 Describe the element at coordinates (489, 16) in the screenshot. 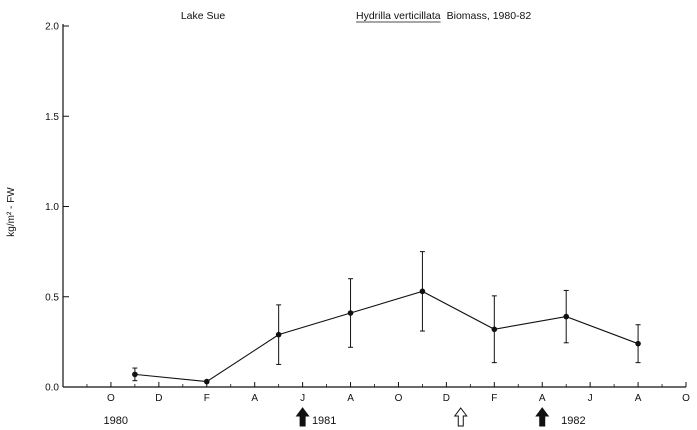

I see `chart-title-rest: Biomass, 1980-82` at that location.